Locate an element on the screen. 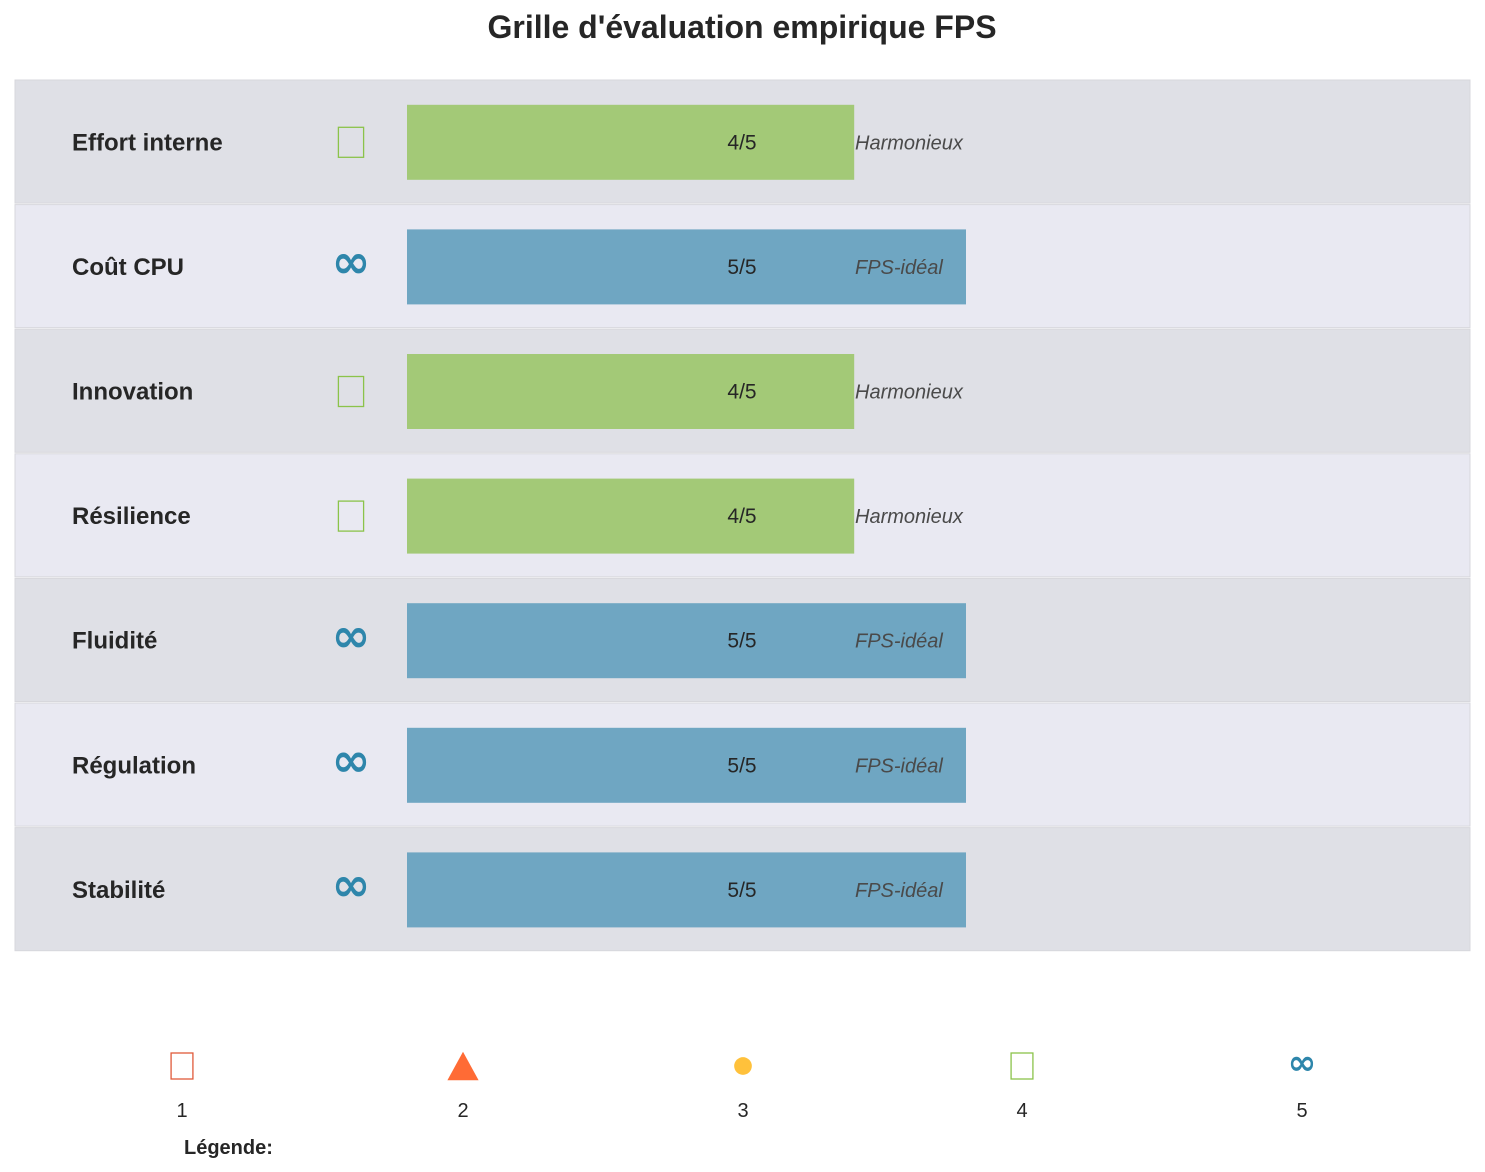  row-label: Innovation is located at coordinates (132, 392).